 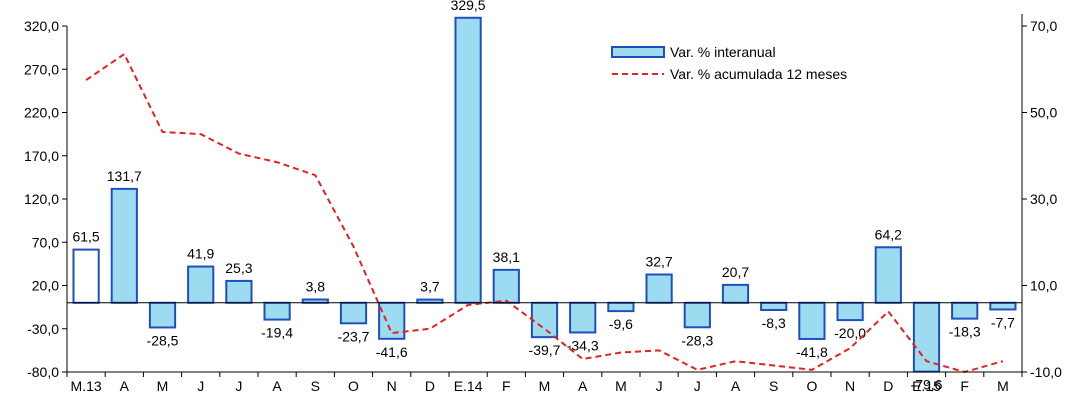 I want to click on data-label: -41,8, so click(x=812, y=352).